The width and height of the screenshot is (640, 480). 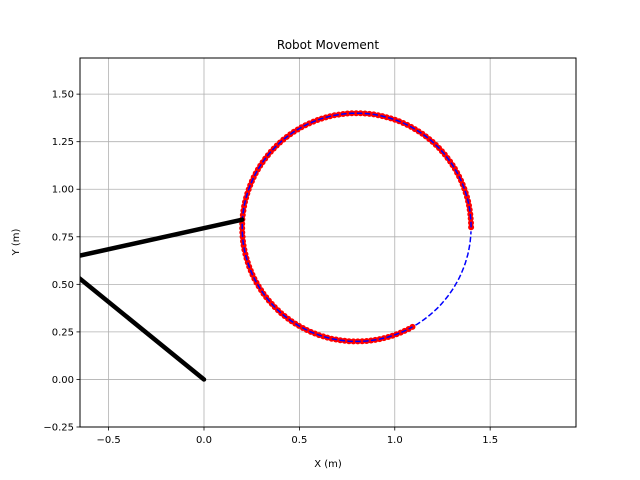 I want to click on y-tick-label: 1.25, so click(x=63, y=142).